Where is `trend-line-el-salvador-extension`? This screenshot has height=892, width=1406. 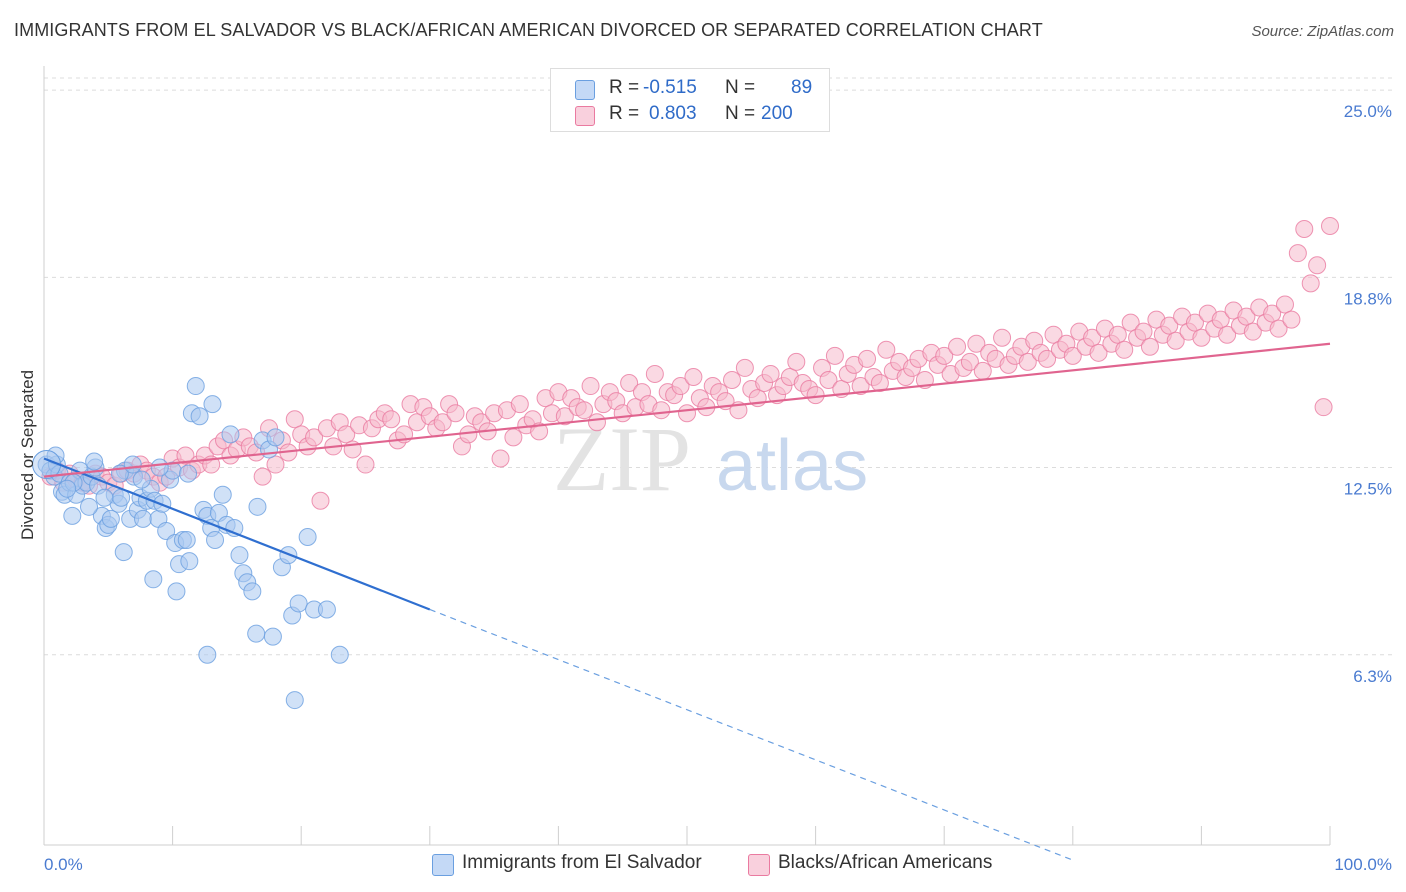
trend-line-el-salvador-extension is located at coordinates (751, 734).